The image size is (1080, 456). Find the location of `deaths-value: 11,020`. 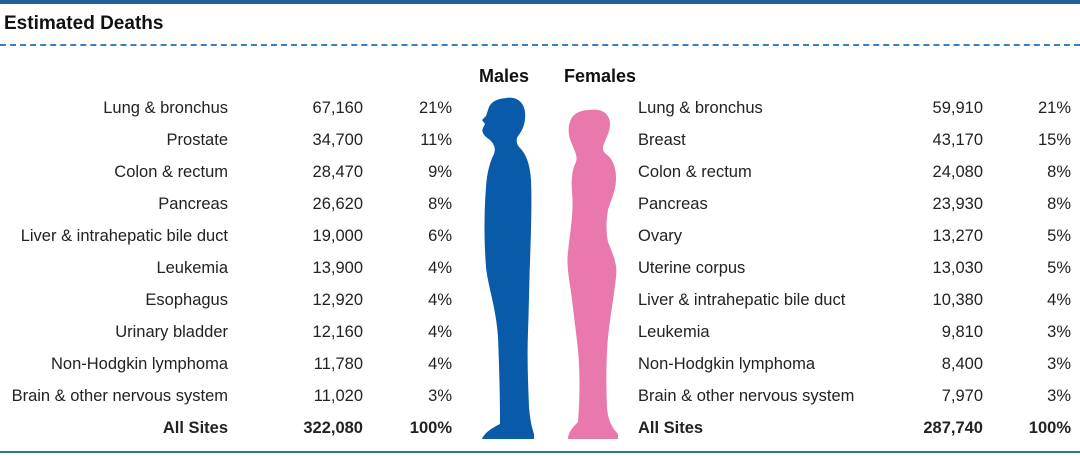

deaths-value: 11,020 is located at coordinates (338, 396).